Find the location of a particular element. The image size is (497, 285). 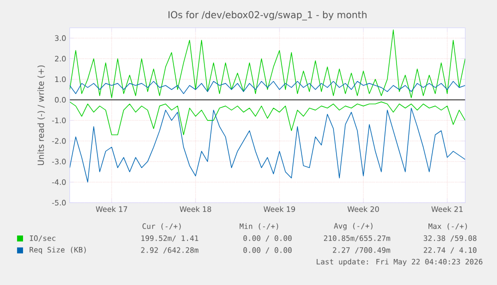

chart-title: IOs for /dev/ebox02-vg/swap_1 - by month is located at coordinates (267, 15).